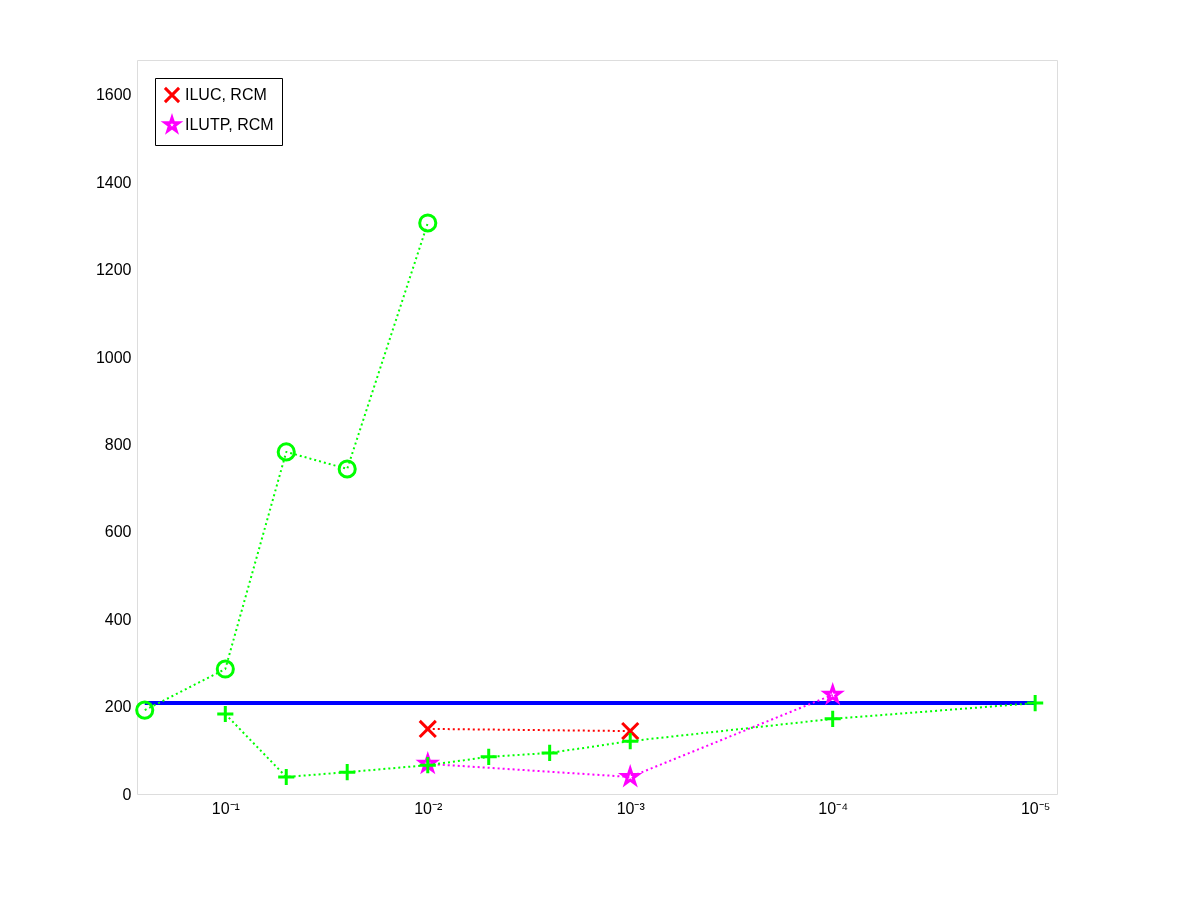 This screenshot has width=1200, height=900. Describe the element at coordinates (428, 808) in the screenshot. I see `x-tick-label: 10⁻²` at that location.